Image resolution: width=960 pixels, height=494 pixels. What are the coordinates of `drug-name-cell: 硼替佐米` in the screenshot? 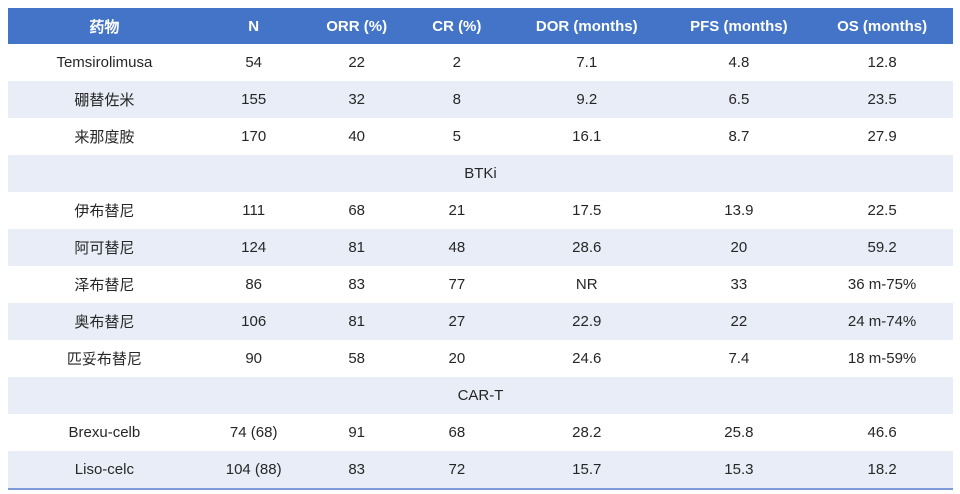 It's located at (104, 100).